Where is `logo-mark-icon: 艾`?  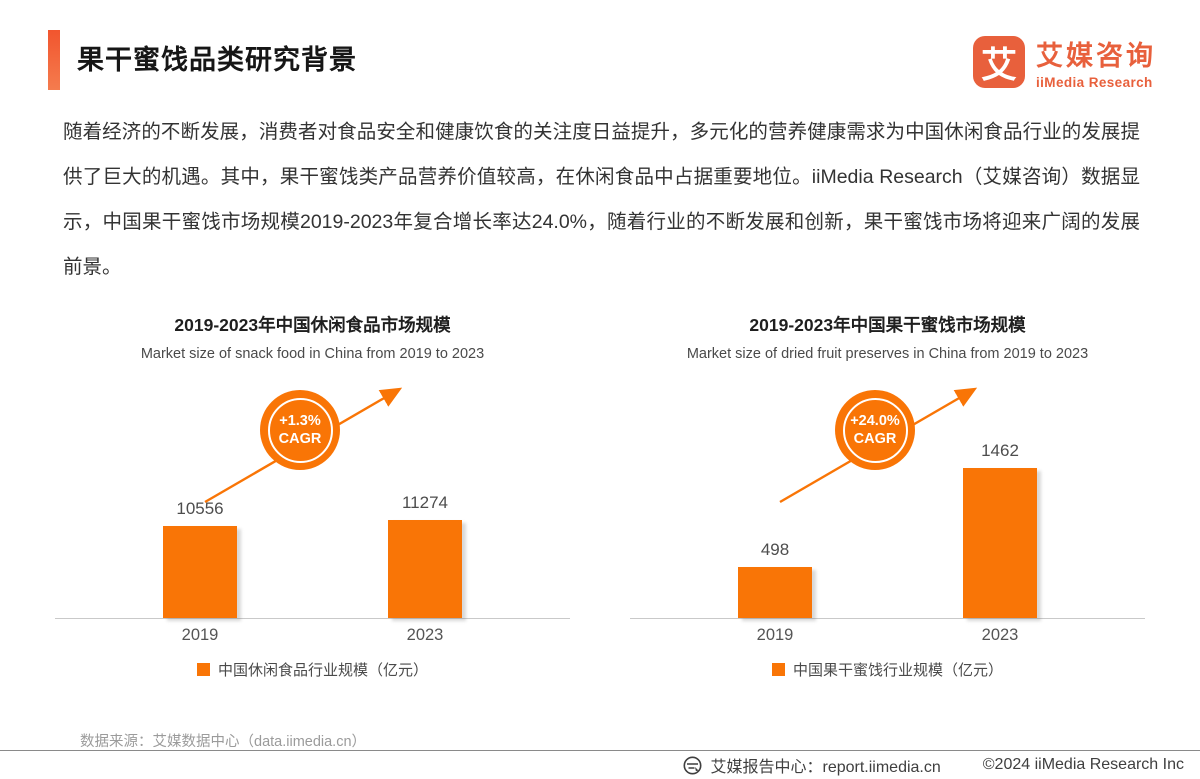
logo-mark-icon: 艾 is located at coordinates (999, 62).